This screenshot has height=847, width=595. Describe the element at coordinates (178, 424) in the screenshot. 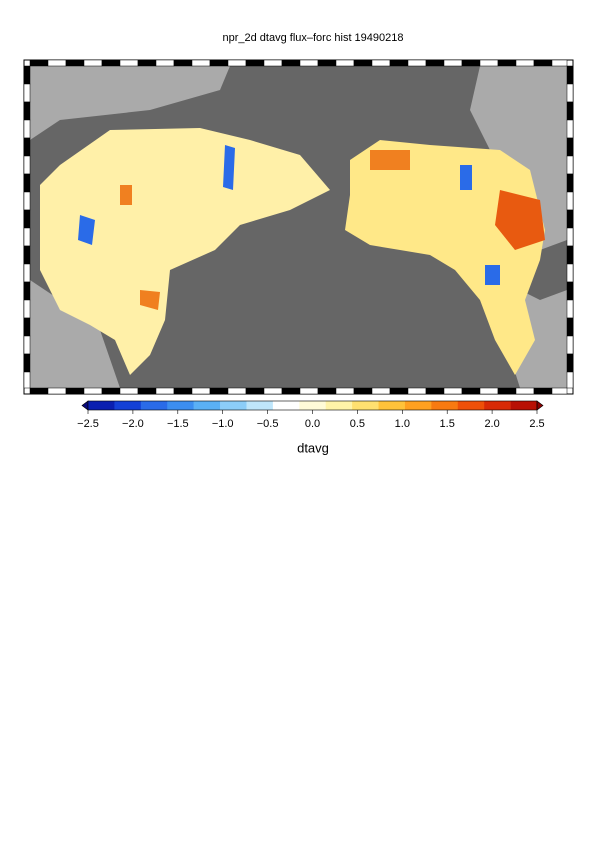

I see `colorbar-tick-label: −1.5` at that location.